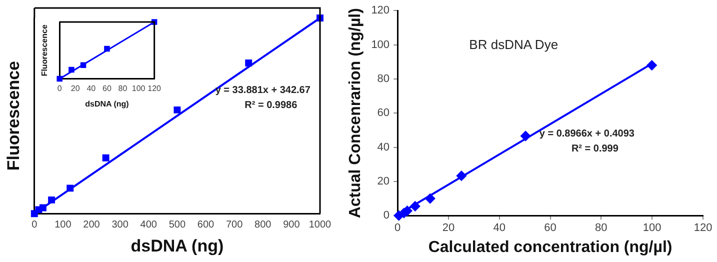 The height and width of the screenshot is (262, 717). I want to click on x-tick-label: 900, so click(291, 224).